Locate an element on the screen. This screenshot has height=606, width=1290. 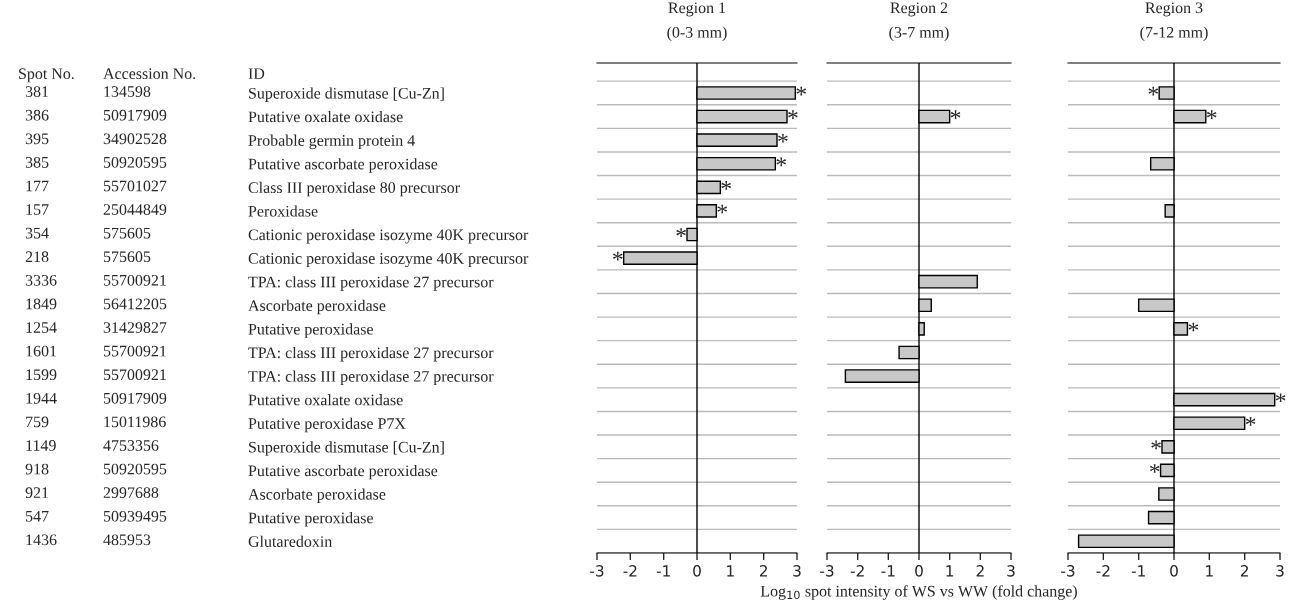
text: 759 is located at coordinates (37, 422).